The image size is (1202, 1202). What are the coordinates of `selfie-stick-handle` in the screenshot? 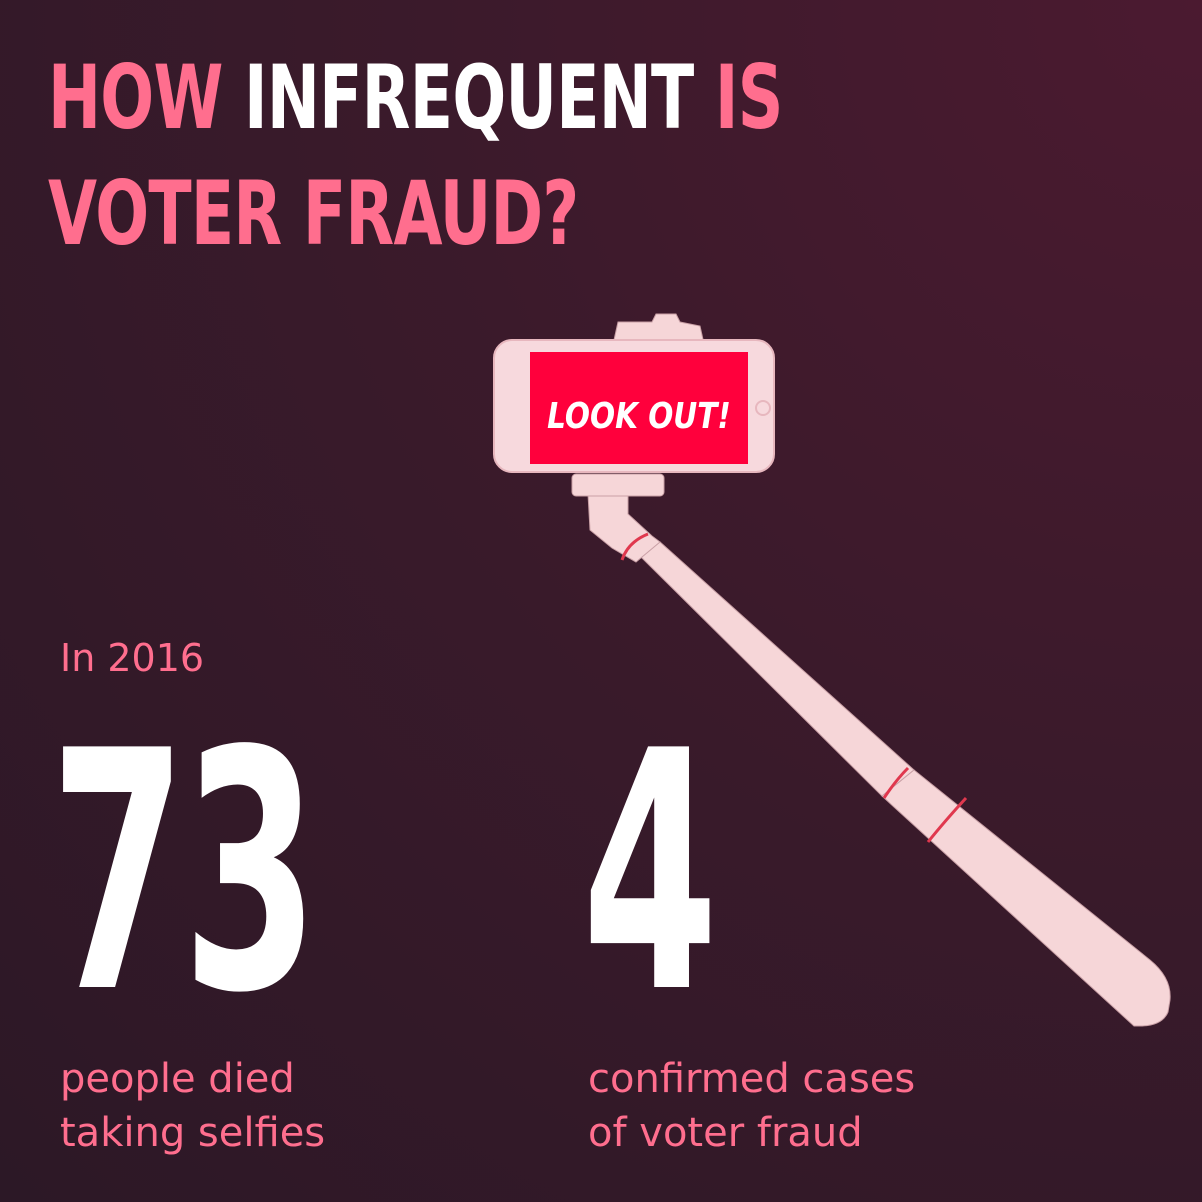 It's located at (1026, 898).